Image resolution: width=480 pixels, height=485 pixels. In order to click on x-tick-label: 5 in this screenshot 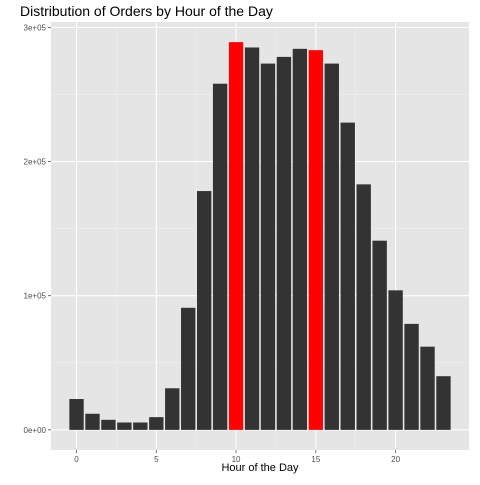, I will do `click(156, 459)`.